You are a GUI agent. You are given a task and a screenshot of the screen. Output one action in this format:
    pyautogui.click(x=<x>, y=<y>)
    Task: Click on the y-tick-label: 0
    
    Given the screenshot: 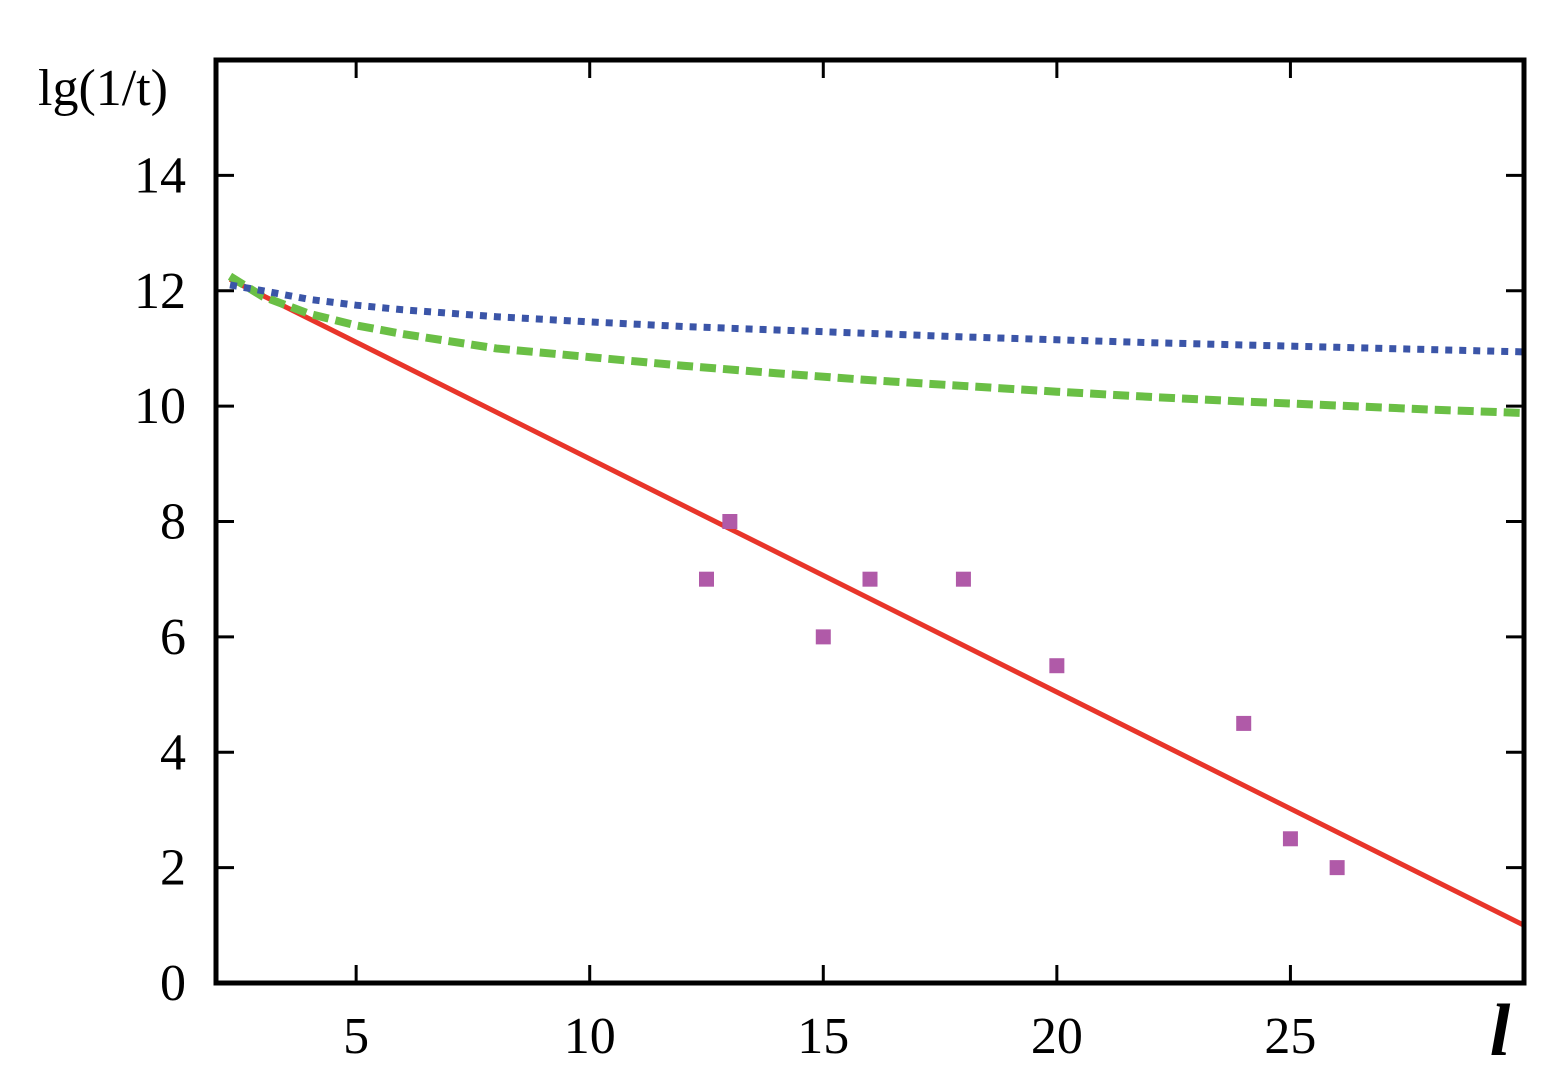 What is the action you would take?
    pyautogui.click(x=173, y=983)
    